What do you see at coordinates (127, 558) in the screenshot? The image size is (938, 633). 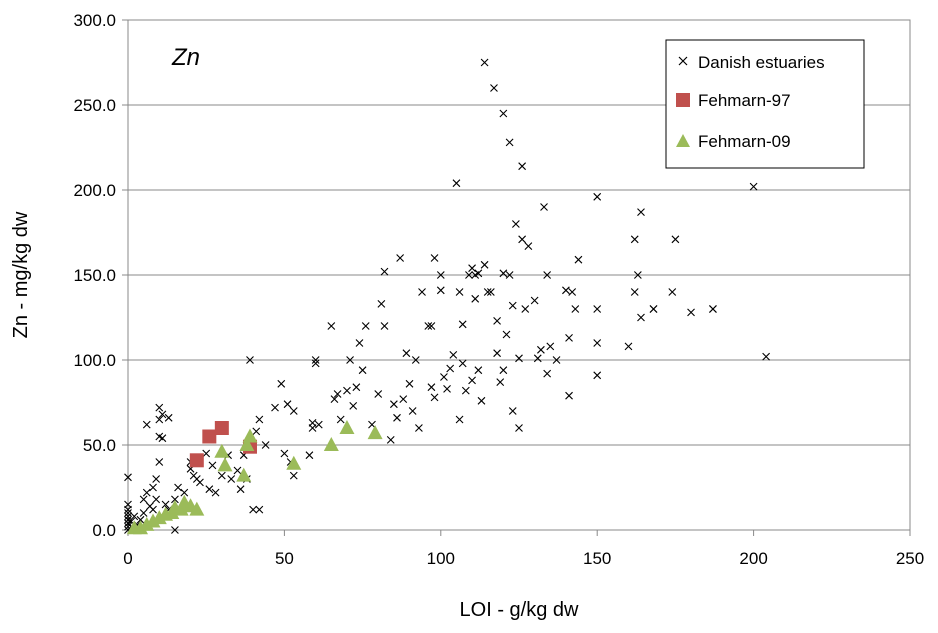 I see `x-tick-label: 0` at bounding box center [127, 558].